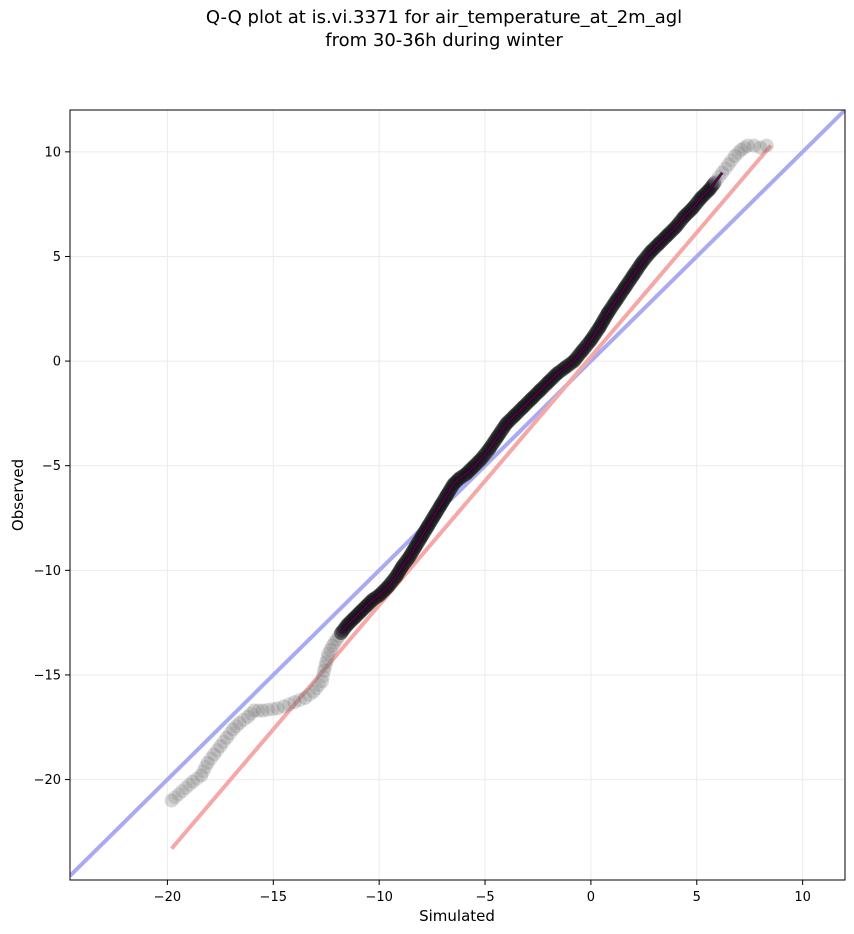  I want to click on y-axis-label: Observed, so click(18, 495).